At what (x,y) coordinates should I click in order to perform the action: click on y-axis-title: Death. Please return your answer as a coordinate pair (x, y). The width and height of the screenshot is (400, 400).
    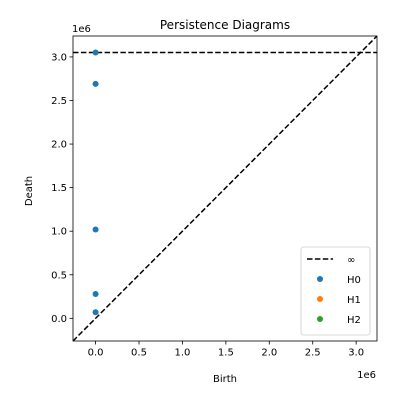
    Looking at the image, I should click on (29, 191).